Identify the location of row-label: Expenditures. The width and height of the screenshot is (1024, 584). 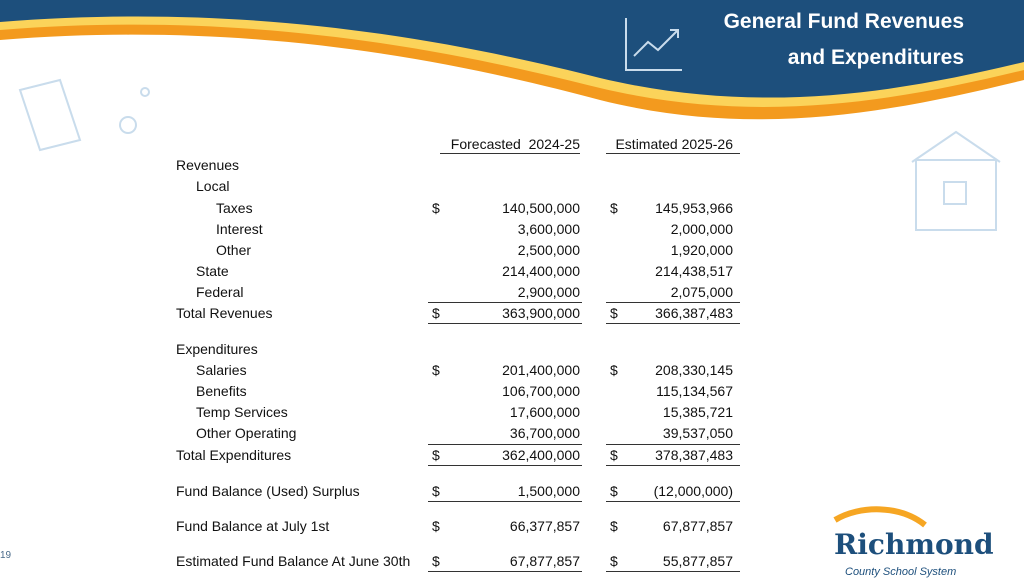
(217, 349).